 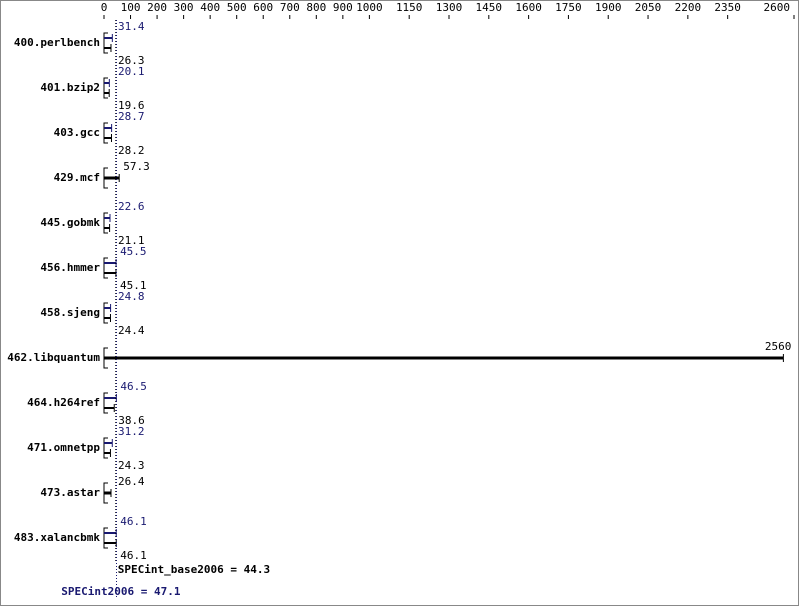 I want to click on category-label: 462.libquantum, so click(x=53, y=357).